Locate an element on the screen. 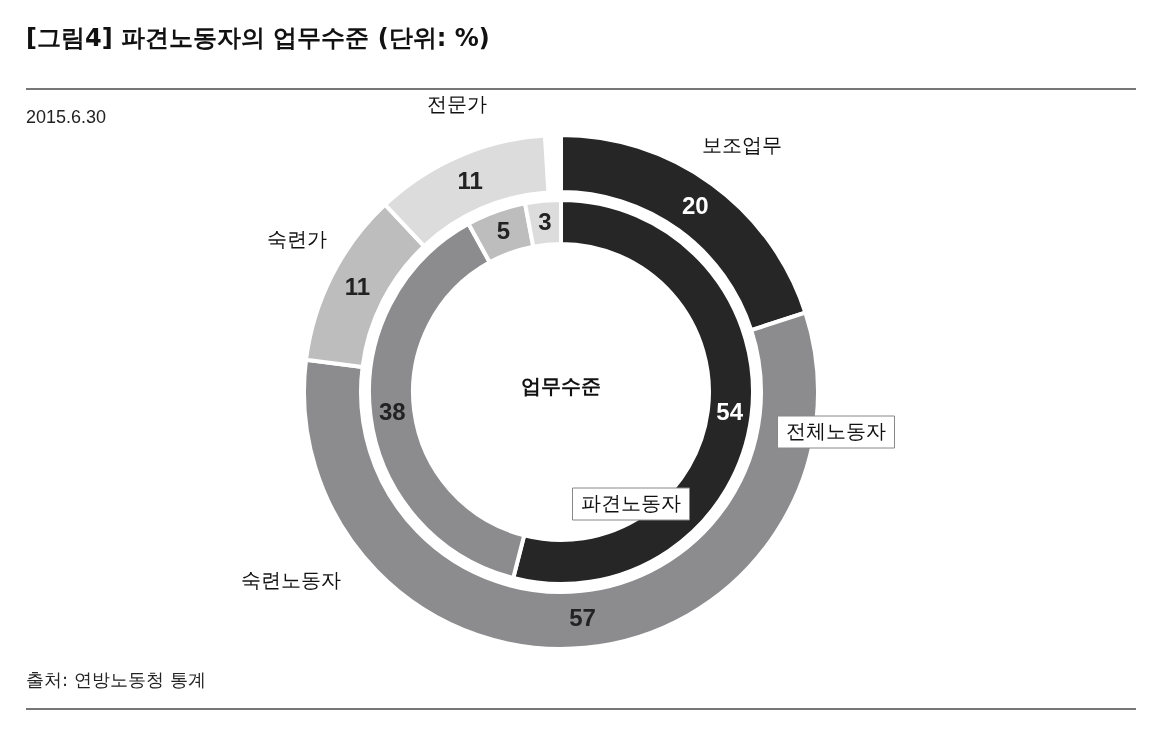 Image resolution: width=1166 pixels, height=740 pixels. data-label: 38 is located at coordinates (392, 412).